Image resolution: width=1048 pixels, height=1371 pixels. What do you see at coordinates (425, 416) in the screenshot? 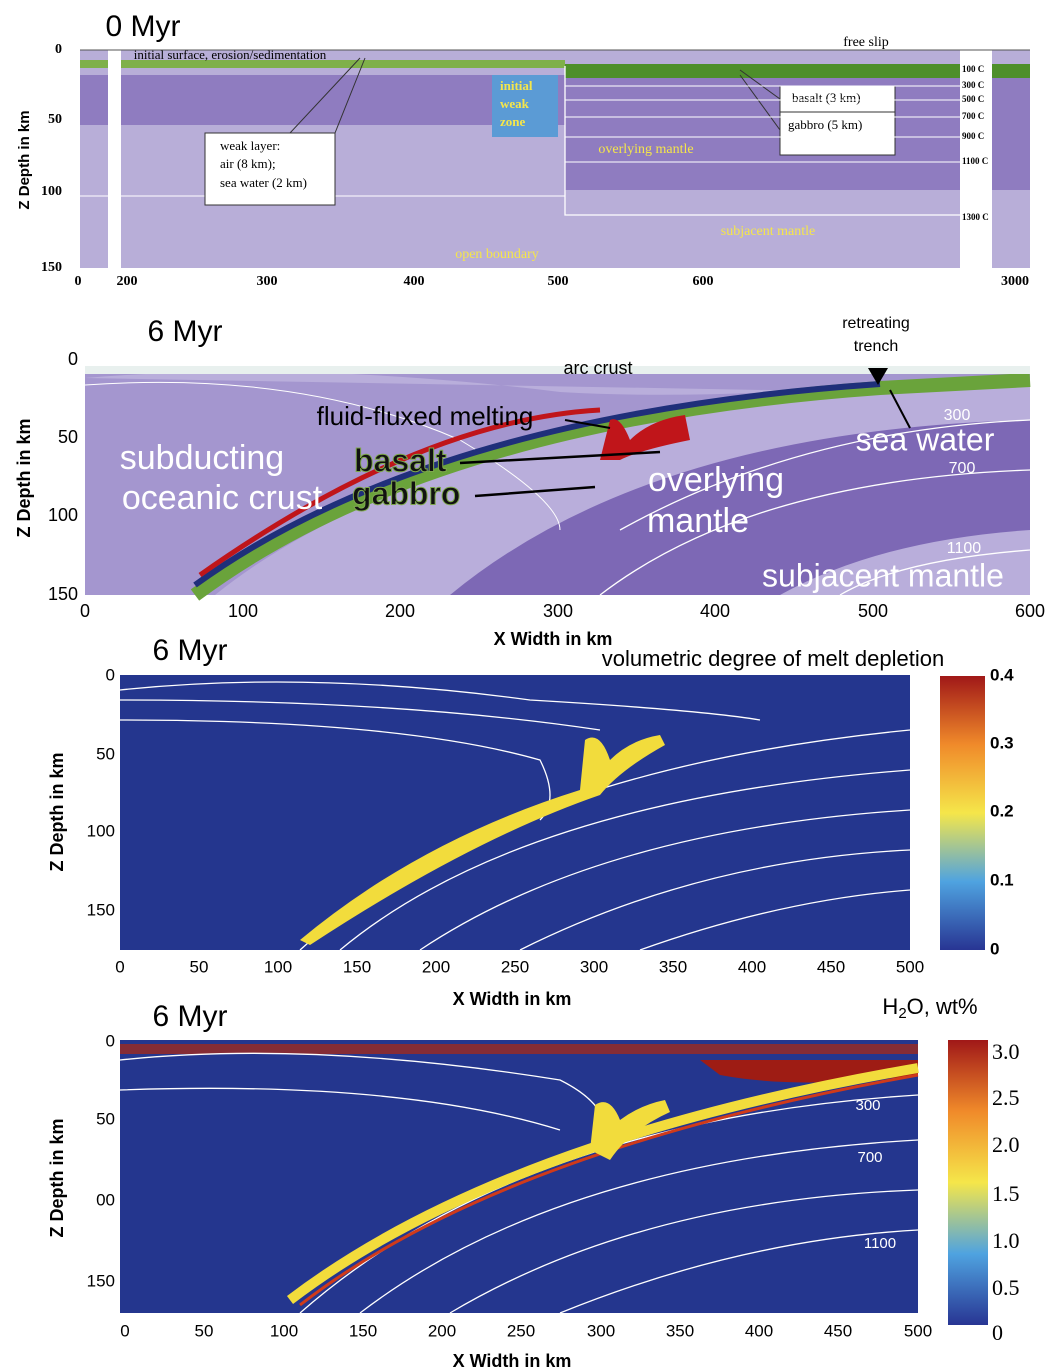
I see `annotation: fluid-fluxed melting` at bounding box center [425, 416].